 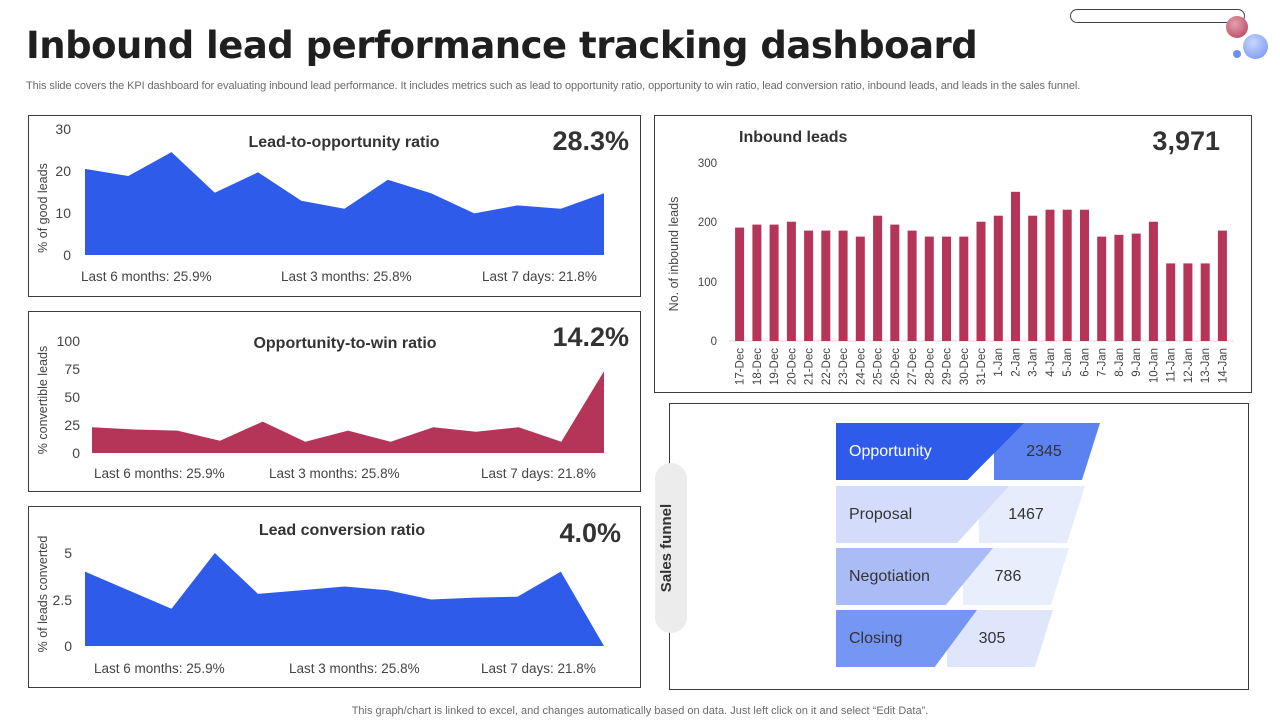 What do you see at coordinates (878, 278) in the screenshot?
I see `bar-25-Dec` at bounding box center [878, 278].